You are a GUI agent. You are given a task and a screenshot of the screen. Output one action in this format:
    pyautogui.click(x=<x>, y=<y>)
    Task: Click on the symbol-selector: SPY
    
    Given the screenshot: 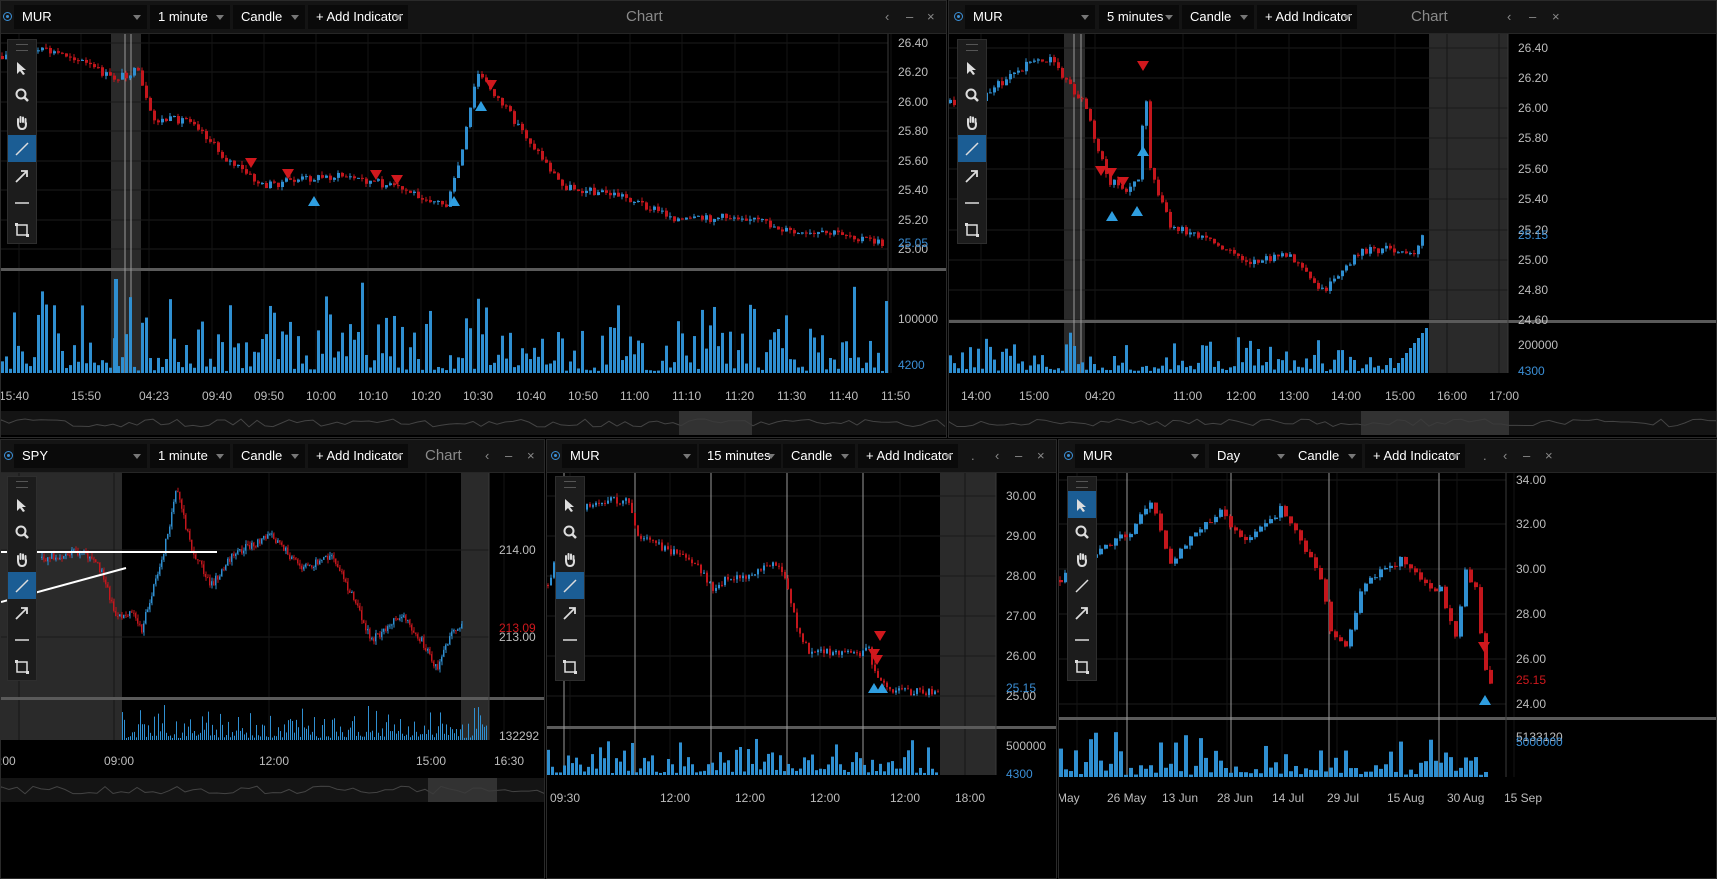 What is the action you would take?
    pyautogui.click(x=80, y=456)
    